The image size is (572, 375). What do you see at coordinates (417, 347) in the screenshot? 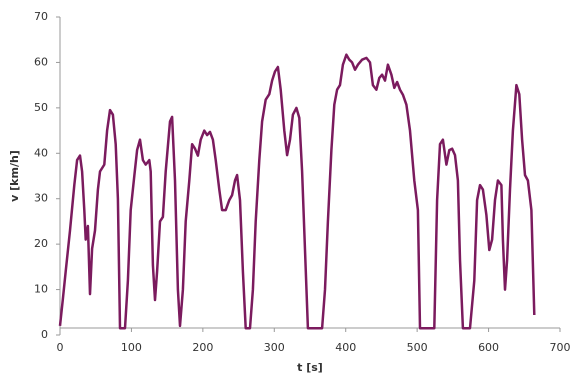
I see `x-tick-label: 500` at bounding box center [417, 347].